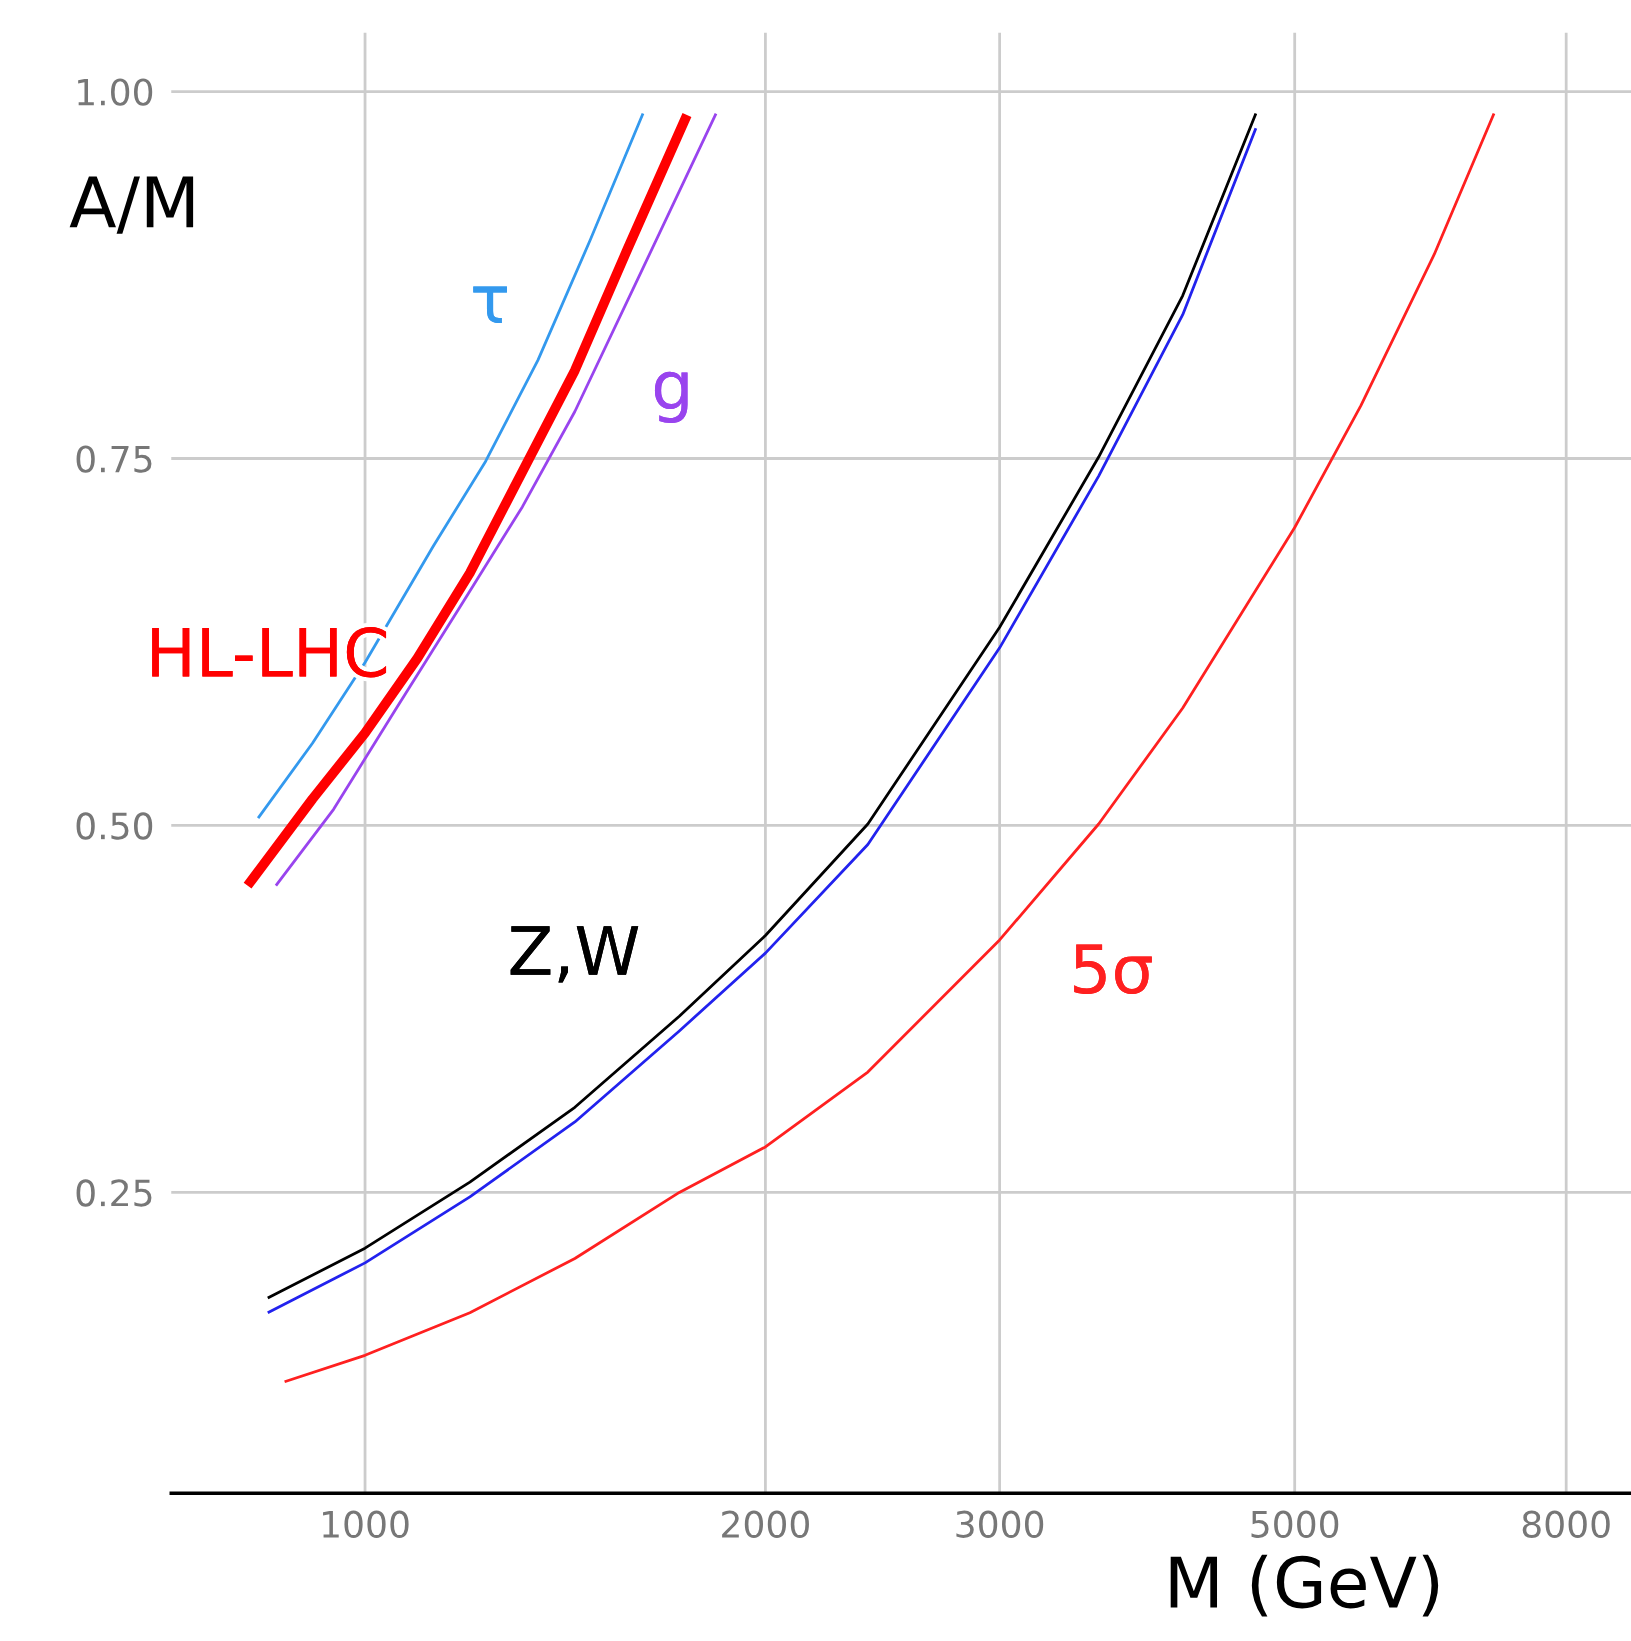 Image resolution: width=1631 pixels, height=1641 pixels. I want to click on x-axis-title: M (GeV), so click(1304, 1585).